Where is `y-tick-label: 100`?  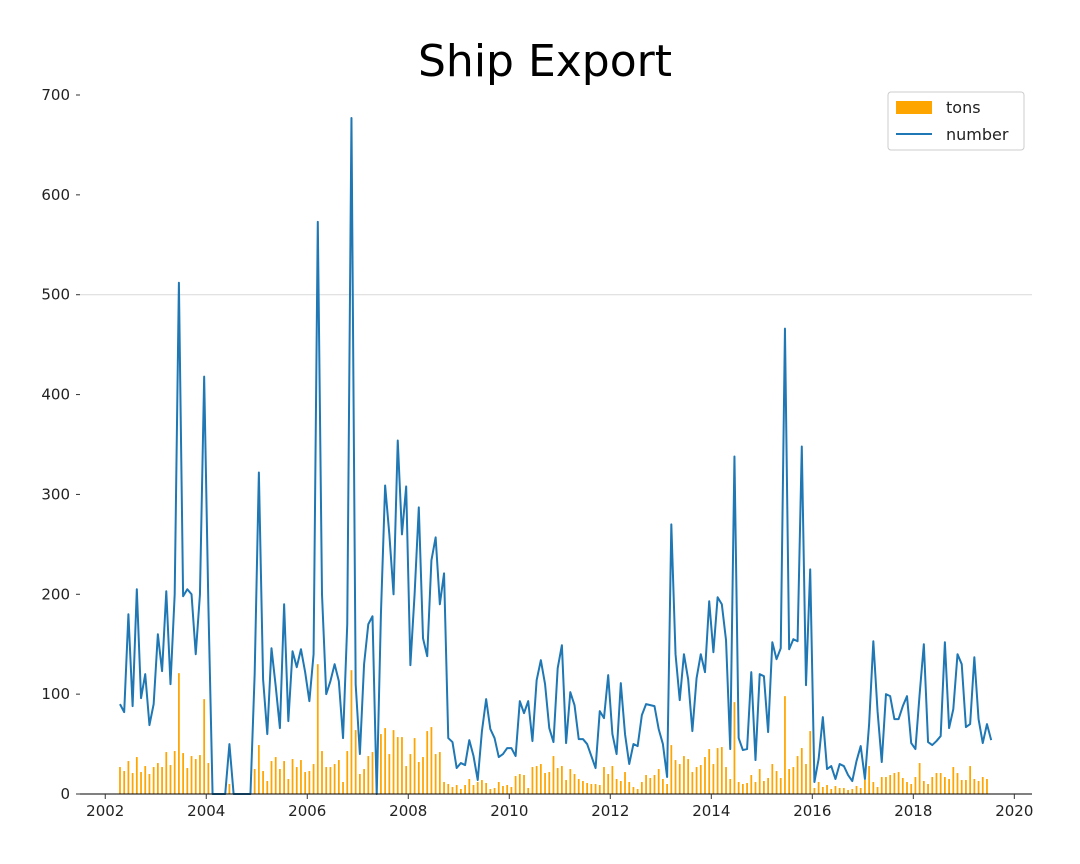 y-tick-label: 100 is located at coordinates (55, 694).